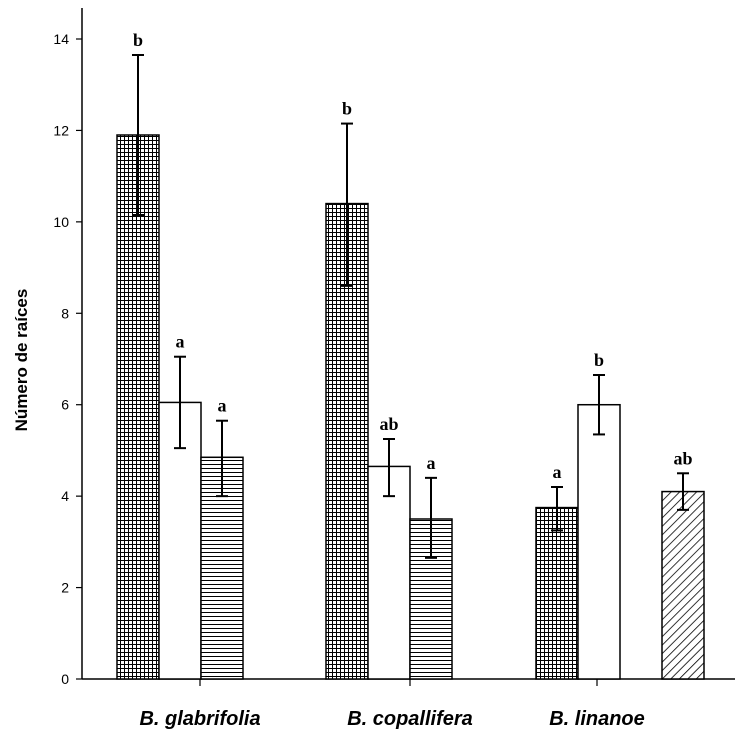 This screenshot has height=740, width=735. What do you see at coordinates (61, 39) in the screenshot?
I see `y-tick-label: 14` at bounding box center [61, 39].